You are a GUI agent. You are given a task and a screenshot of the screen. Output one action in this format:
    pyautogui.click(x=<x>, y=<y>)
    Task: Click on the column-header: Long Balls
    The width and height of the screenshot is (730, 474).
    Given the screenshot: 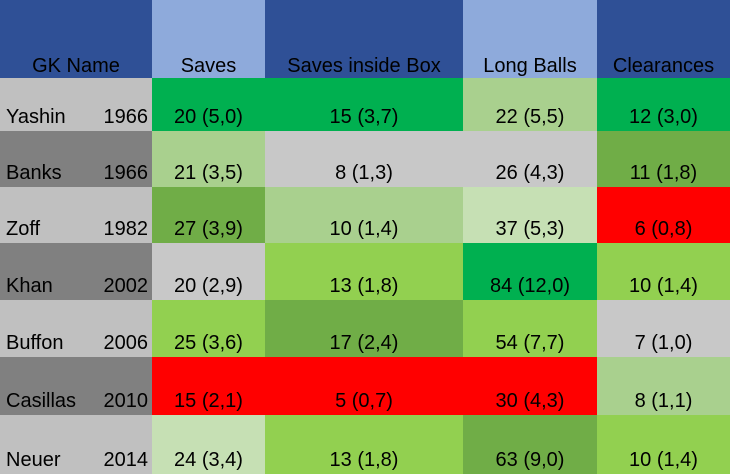 What is the action you would take?
    pyautogui.click(x=530, y=39)
    